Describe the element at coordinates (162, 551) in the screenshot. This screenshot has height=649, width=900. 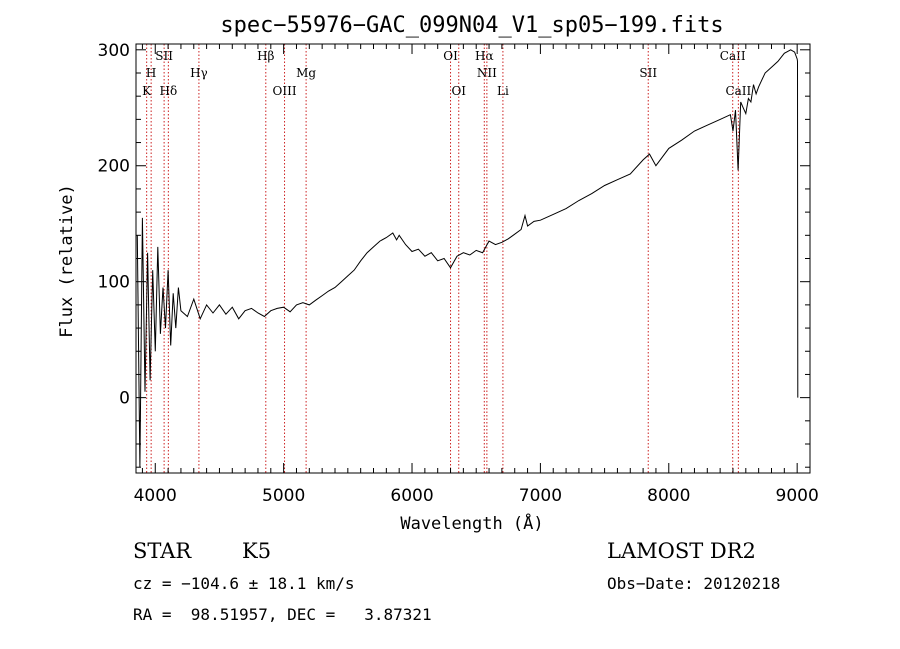
I see `object-class: STAR` at that location.